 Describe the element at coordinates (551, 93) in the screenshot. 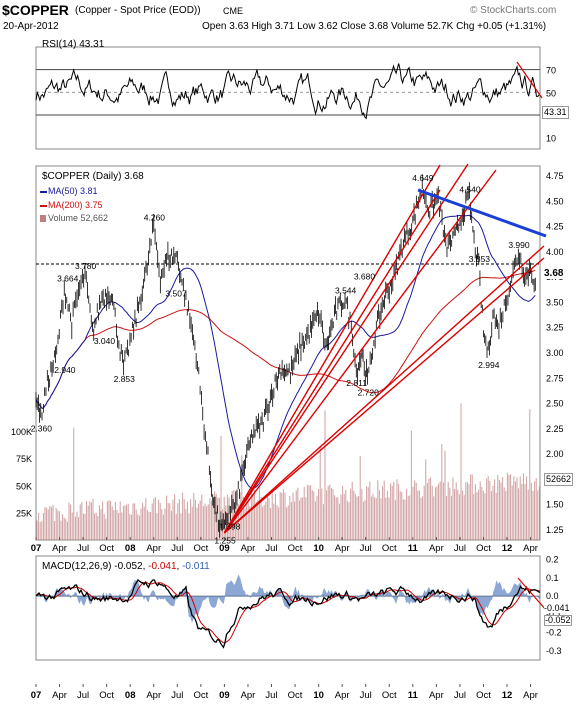

I see `rsi-tick-50: 50` at that location.